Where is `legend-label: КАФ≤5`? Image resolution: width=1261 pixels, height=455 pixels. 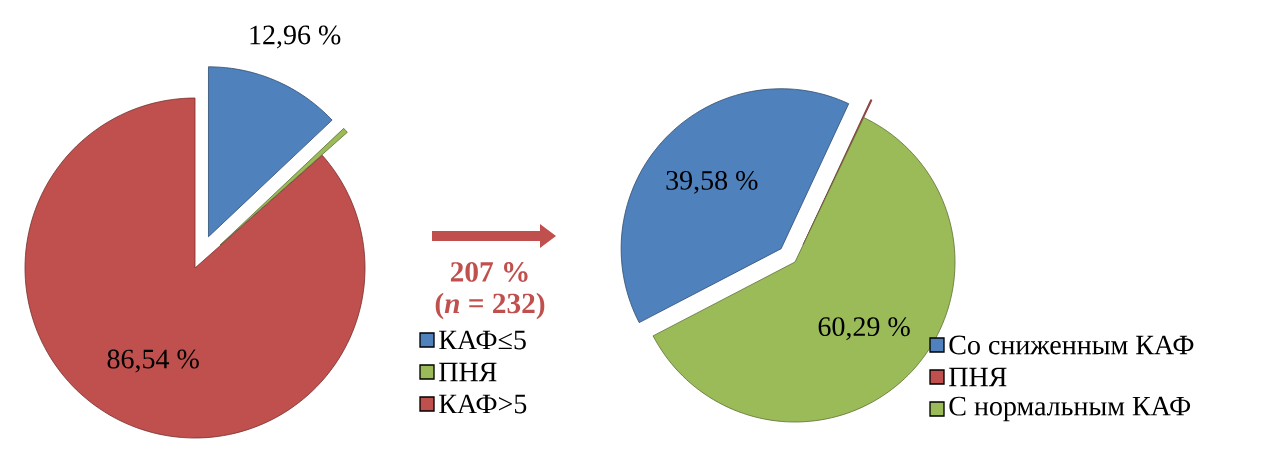 legend-label: КАФ≤5 is located at coordinates (482, 340).